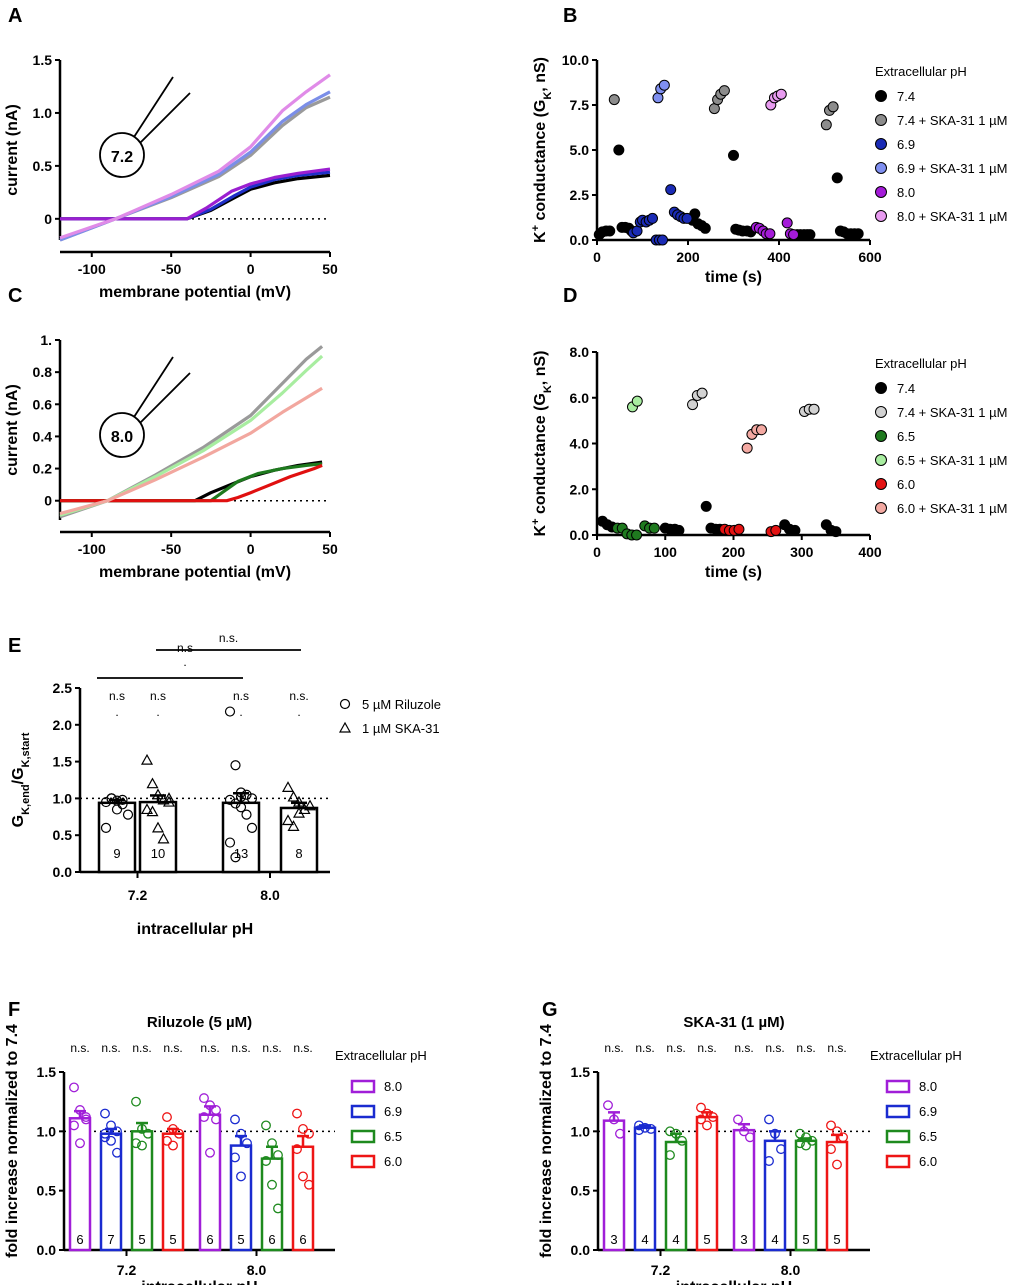 The width and height of the screenshot is (1031, 1285). Describe the element at coordinates (210, 1182) in the screenshot. I see `bar` at that location.